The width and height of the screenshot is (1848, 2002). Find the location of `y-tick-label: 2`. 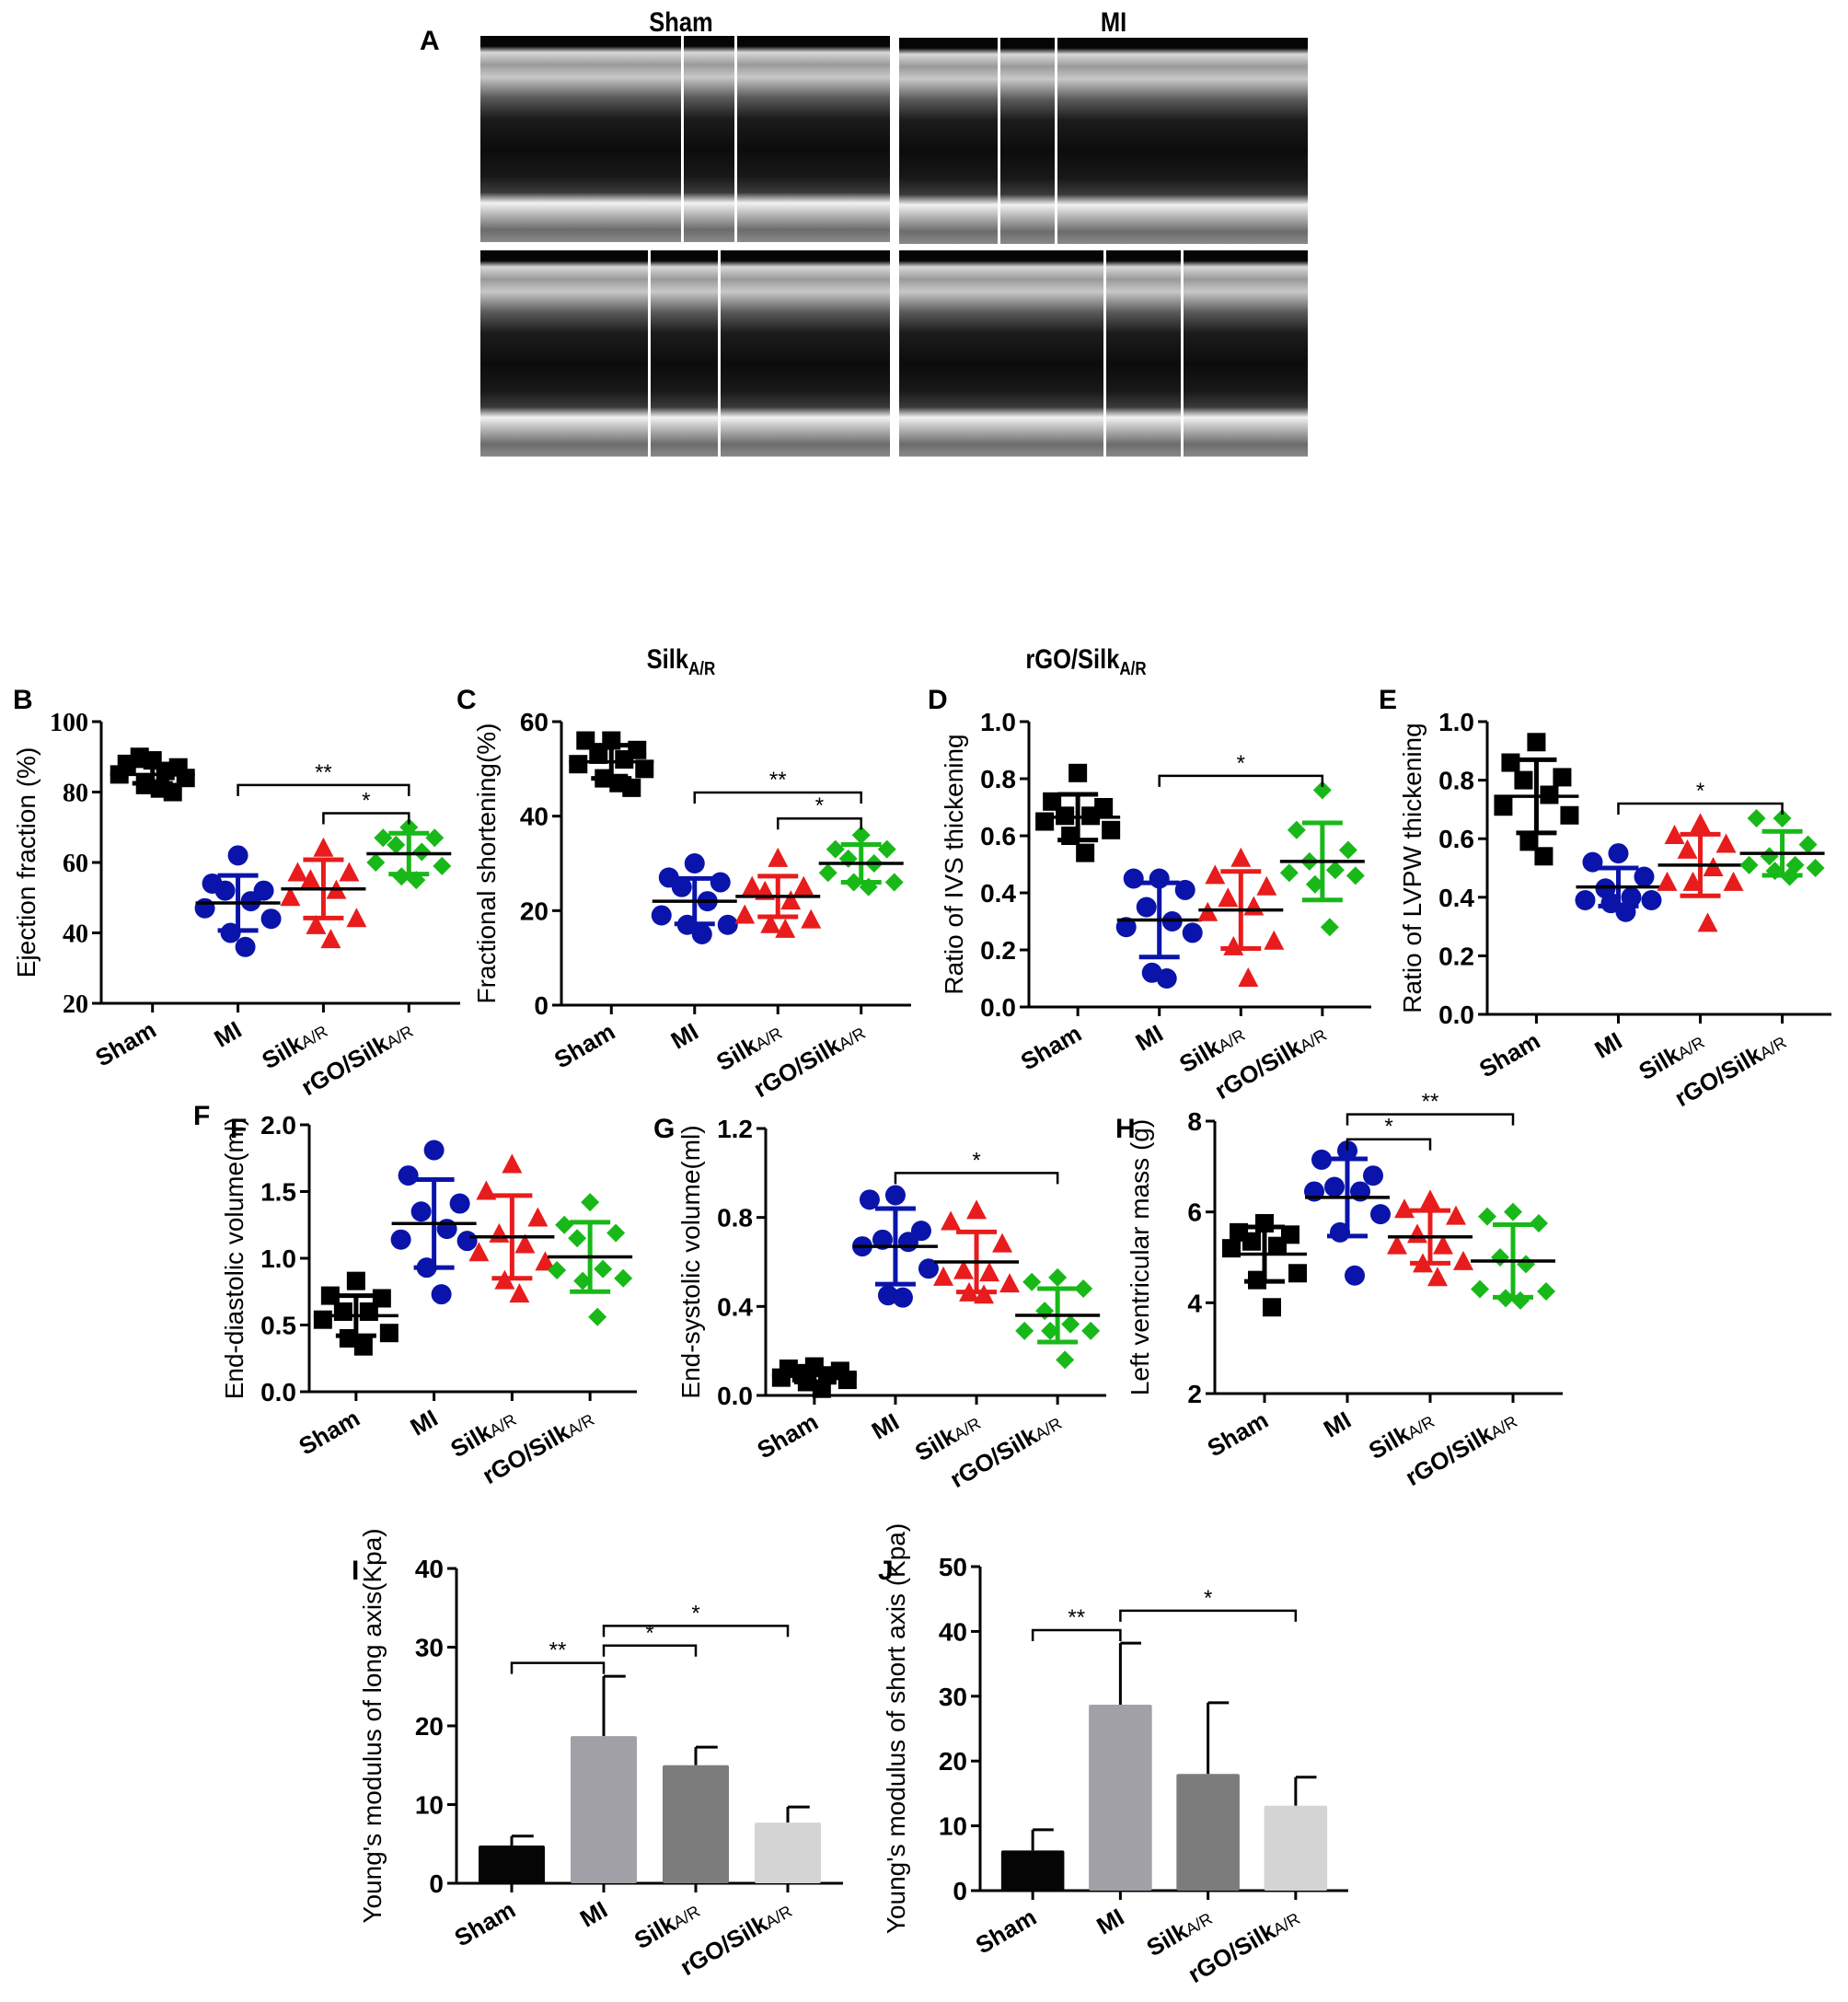

y-tick-label: 2 is located at coordinates (1194, 1394).